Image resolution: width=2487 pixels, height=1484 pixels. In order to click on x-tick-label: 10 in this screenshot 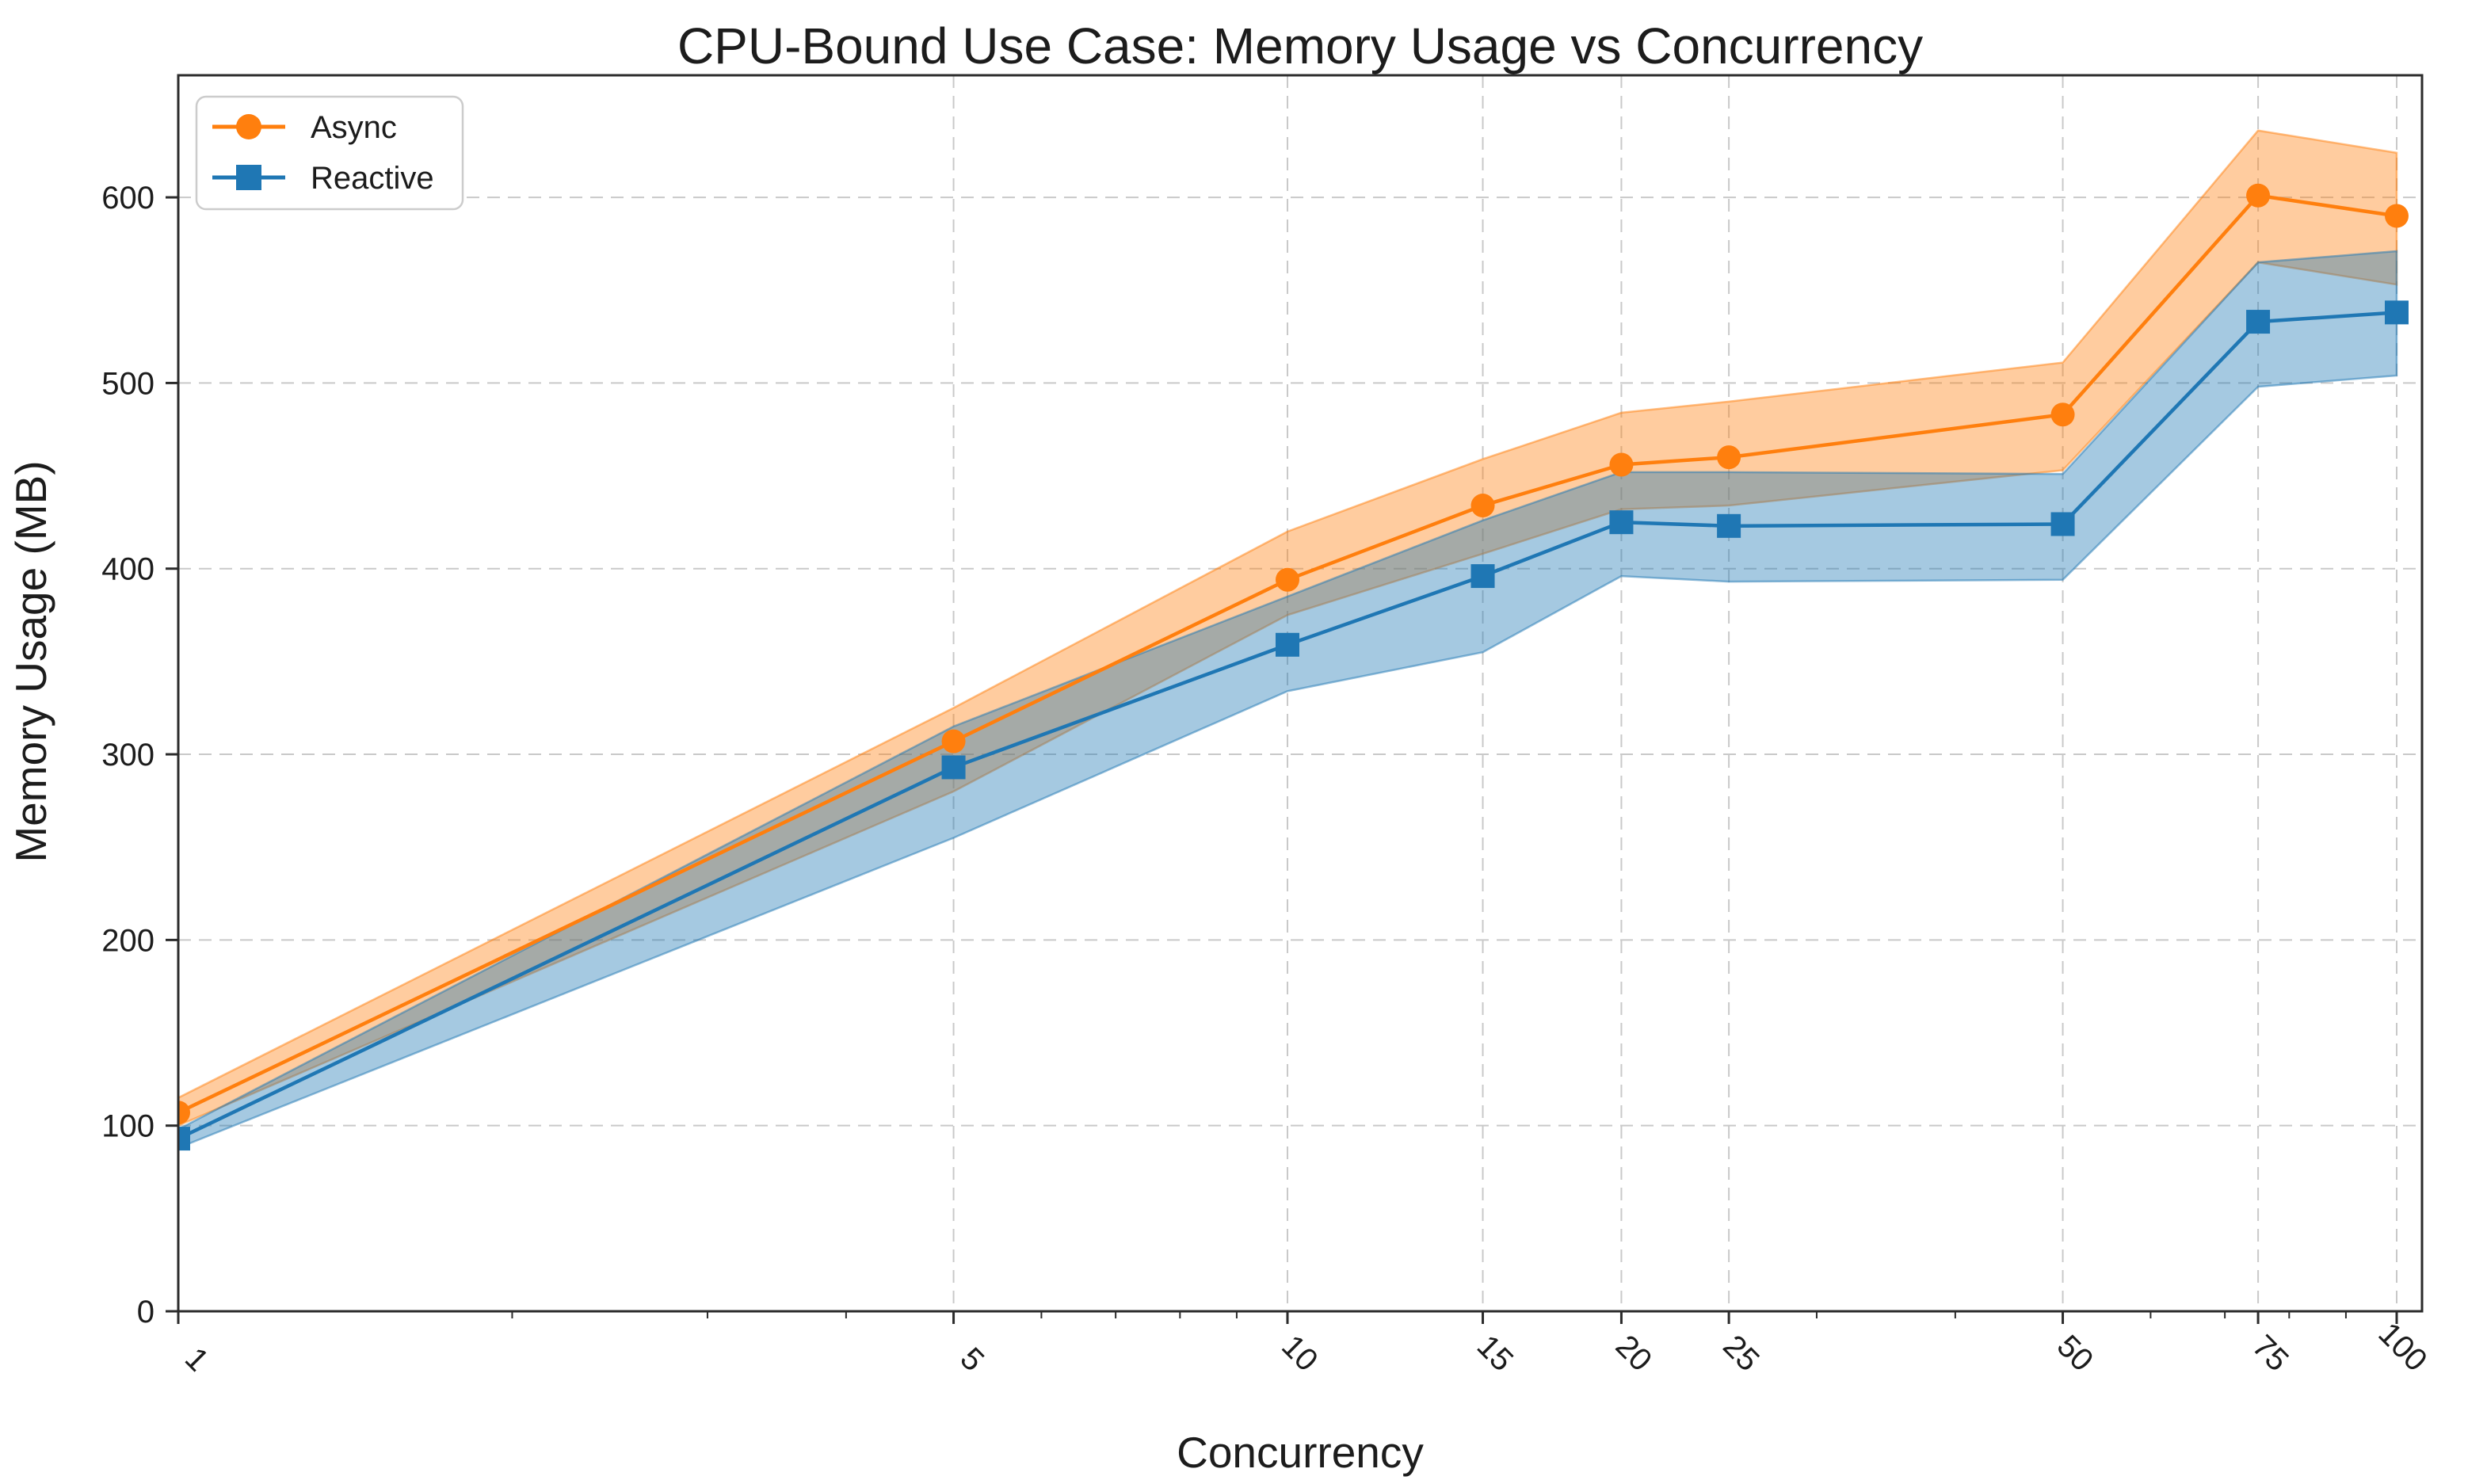, I will do `click(1300, 1354)`.